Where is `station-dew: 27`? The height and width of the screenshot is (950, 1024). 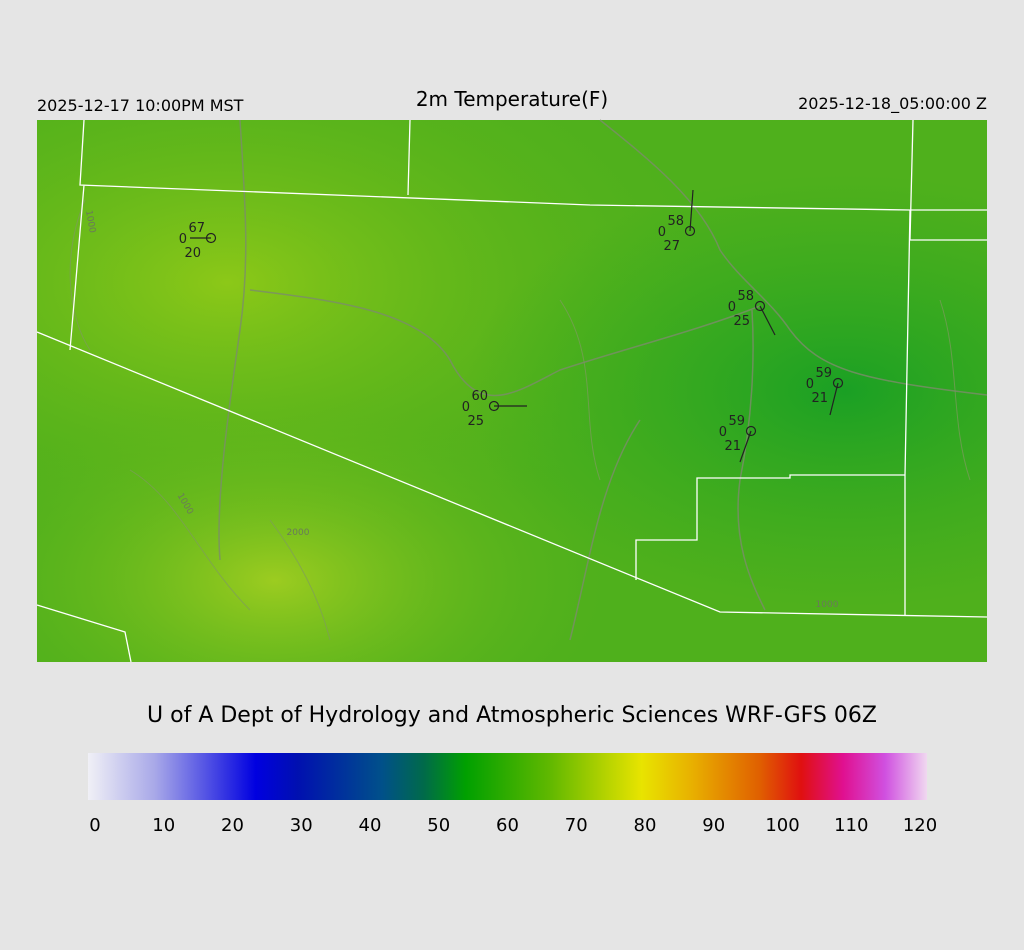 station-dew: 27 is located at coordinates (671, 246).